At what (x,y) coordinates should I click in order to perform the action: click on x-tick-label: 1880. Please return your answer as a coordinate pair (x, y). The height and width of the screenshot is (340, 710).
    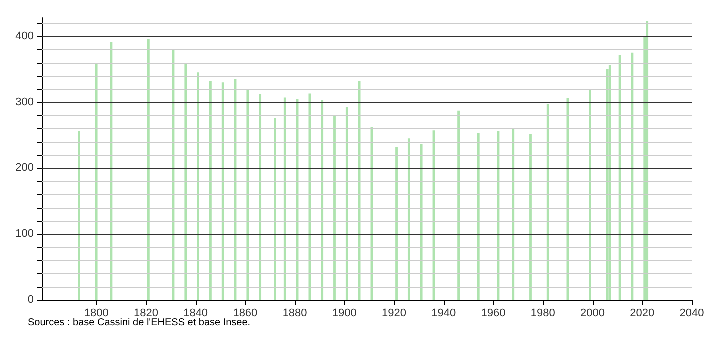
    Looking at the image, I should click on (295, 314).